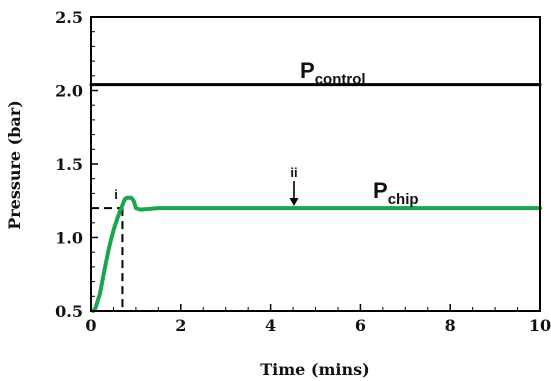  What do you see at coordinates (360, 325) in the screenshot?
I see `x-tick-label: 6` at bounding box center [360, 325].